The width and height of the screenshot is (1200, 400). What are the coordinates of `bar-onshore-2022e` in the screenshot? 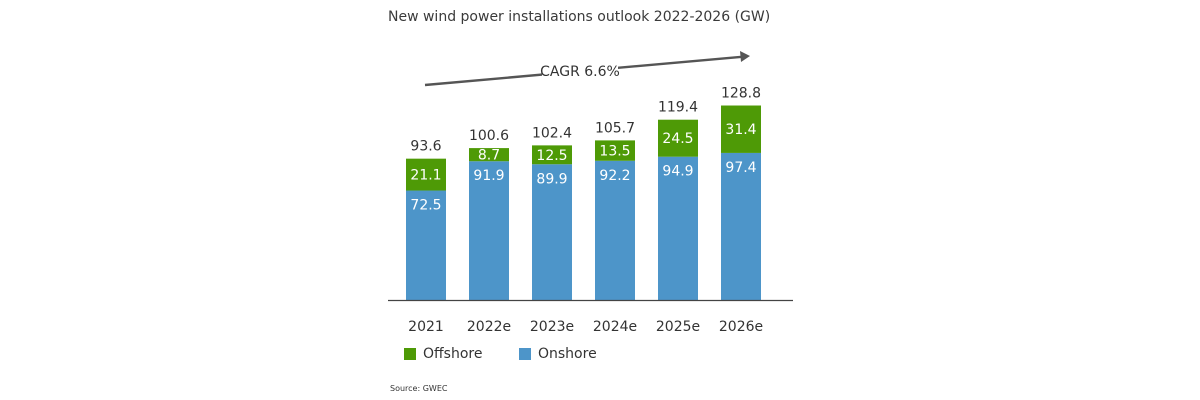 It's located at (489, 230).